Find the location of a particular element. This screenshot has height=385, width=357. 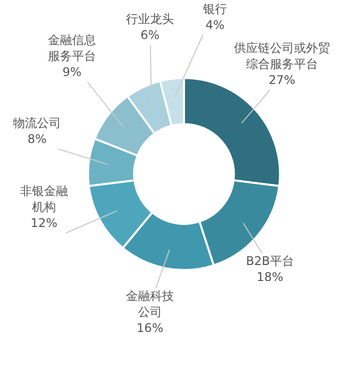

data-label: 8% is located at coordinates (37, 139).